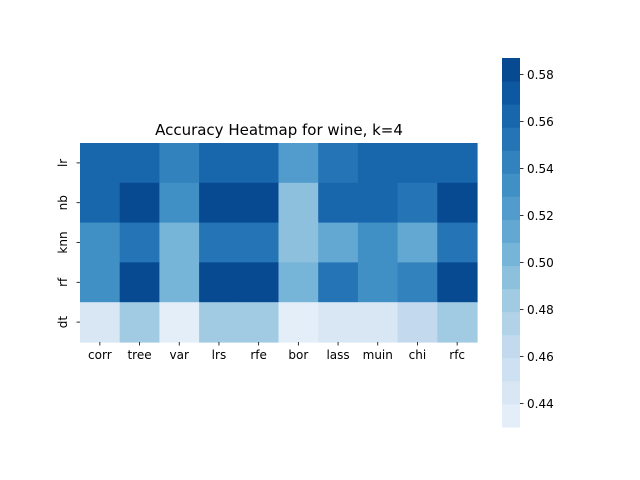  Describe the element at coordinates (100, 203) in the screenshot. I see `heatmap-cell-nb-corr` at that location.